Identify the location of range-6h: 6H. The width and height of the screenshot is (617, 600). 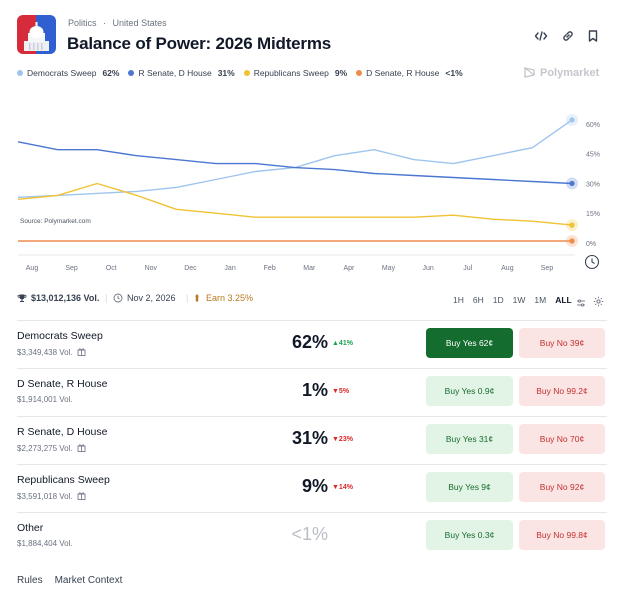
(478, 300).